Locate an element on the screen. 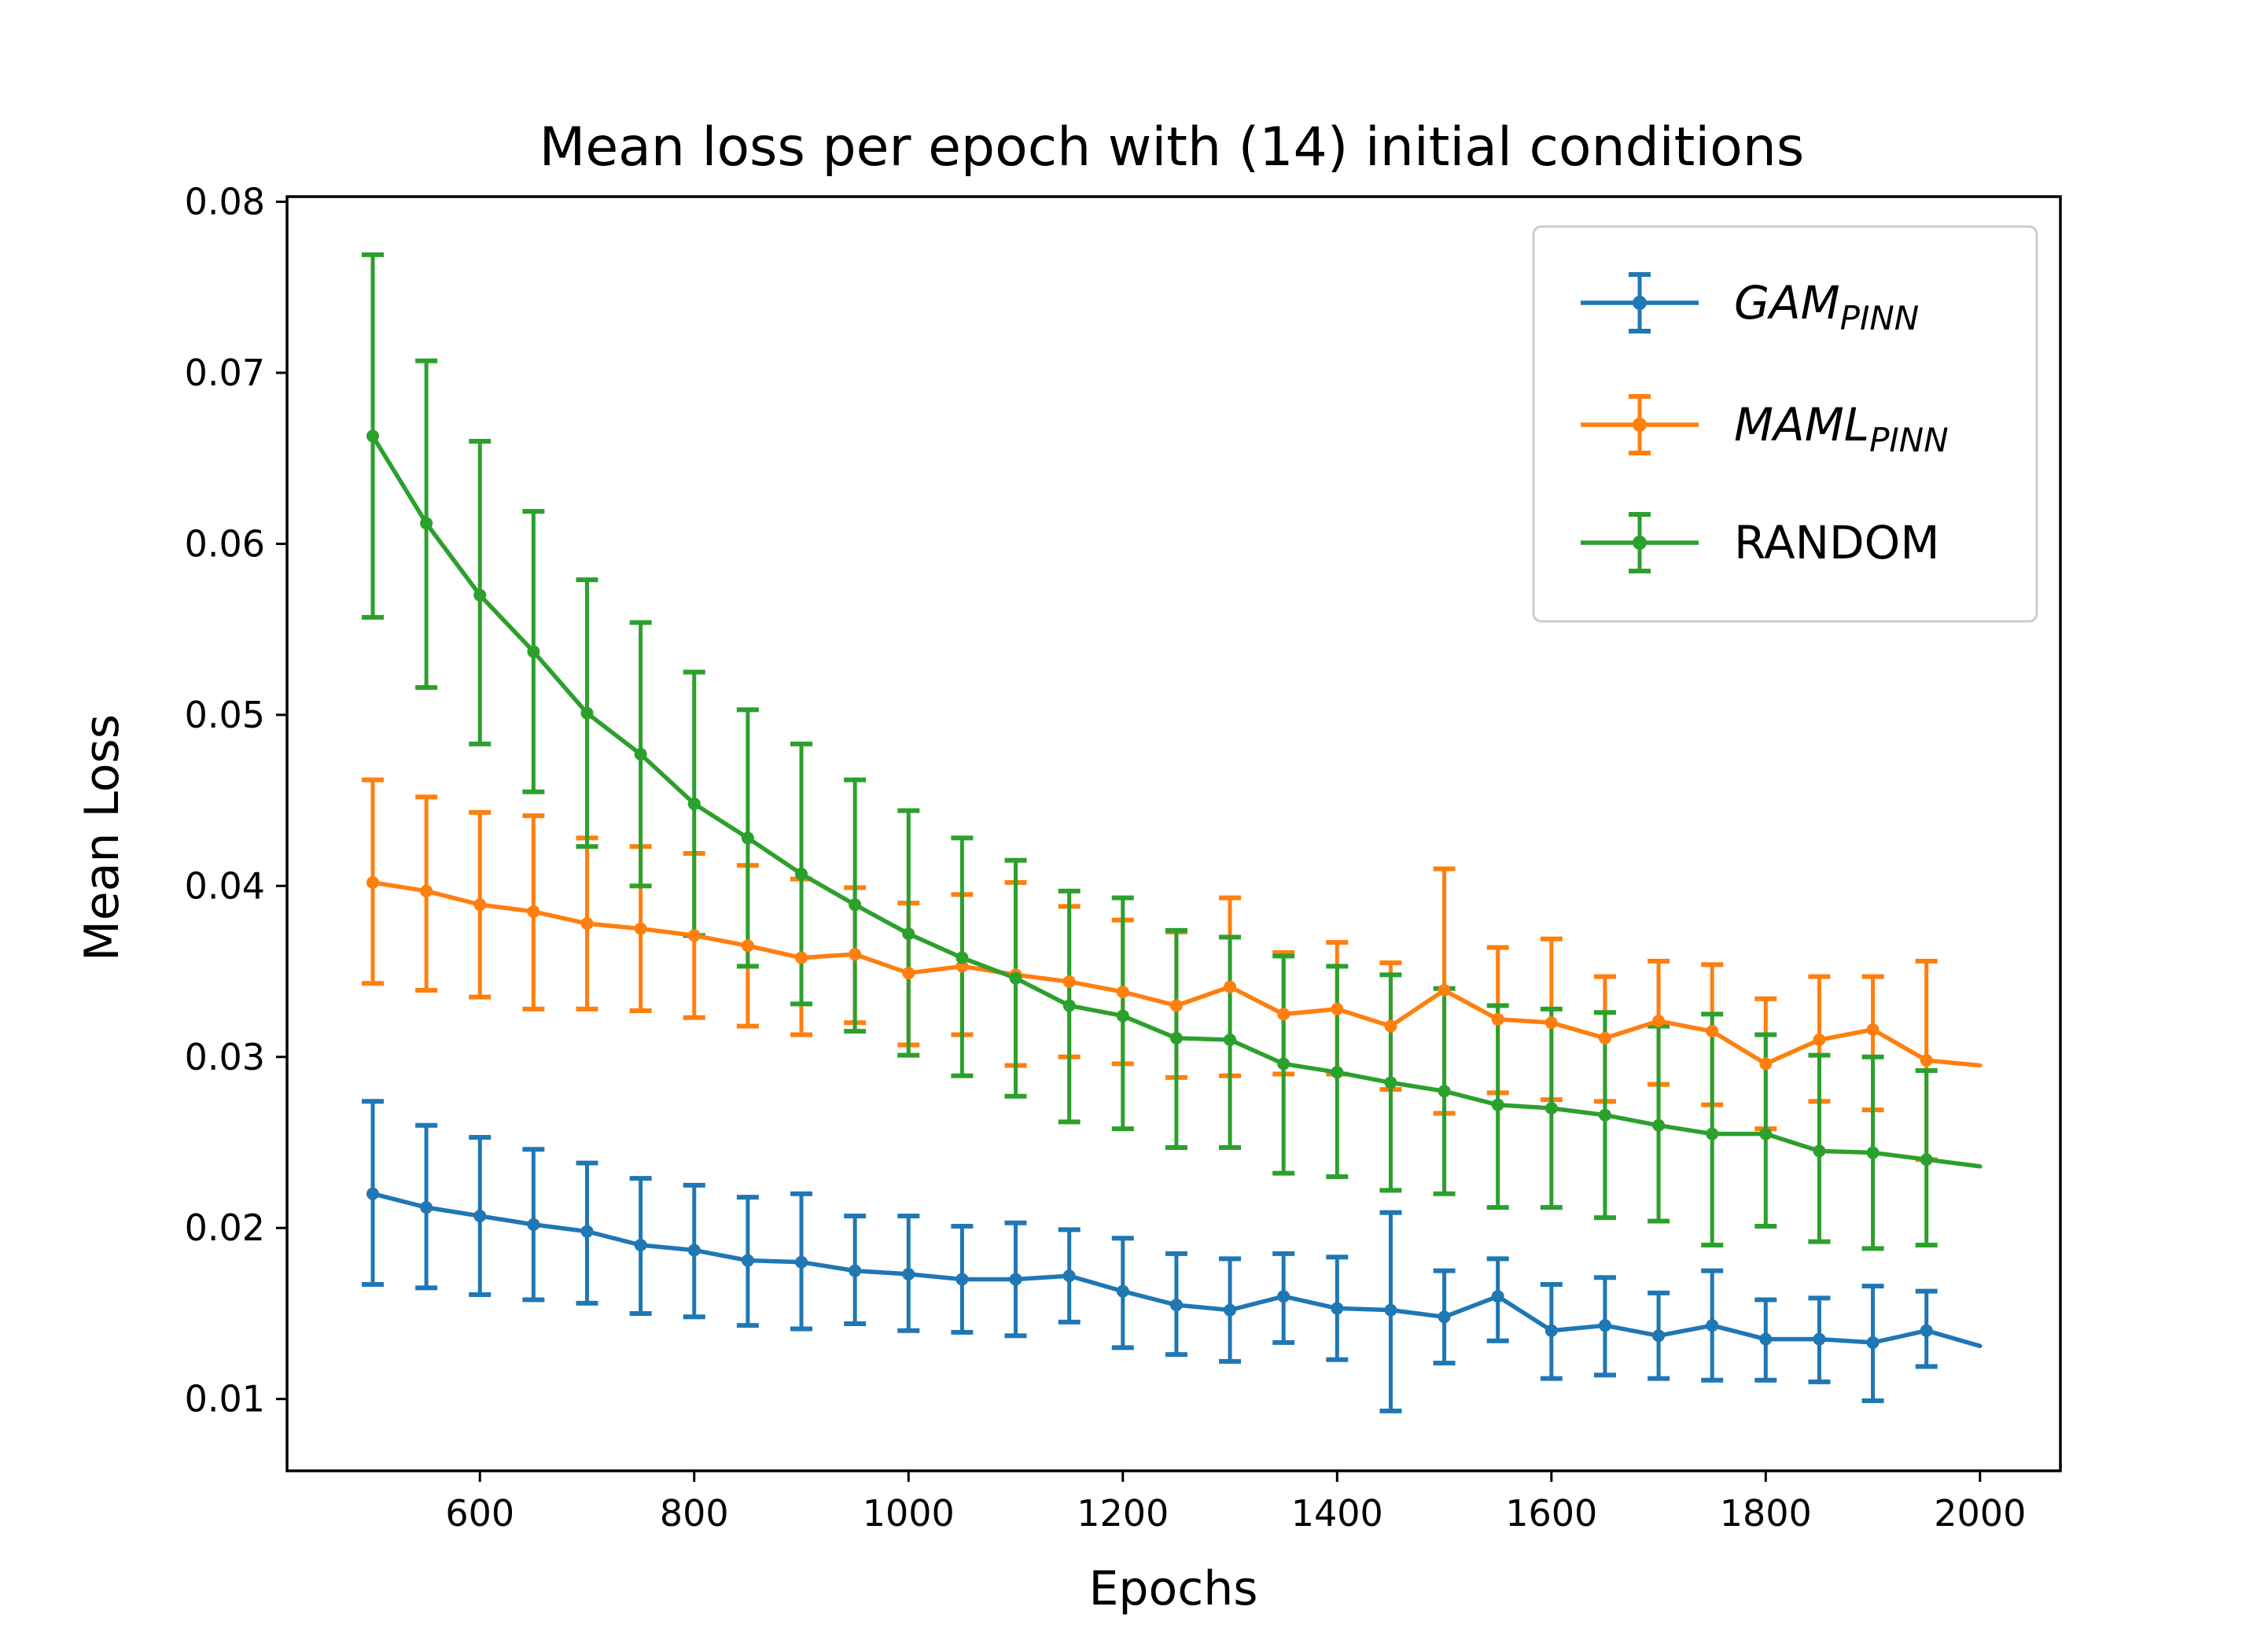 The height and width of the screenshot is (1636, 2268). legend-item-gam: GAMPINN is located at coordinates (1750, 304).